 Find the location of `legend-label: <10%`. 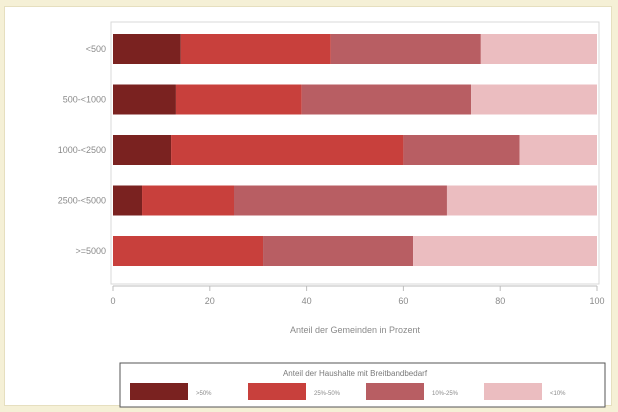

legend-label: <10% is located at coordinates (558, 394).